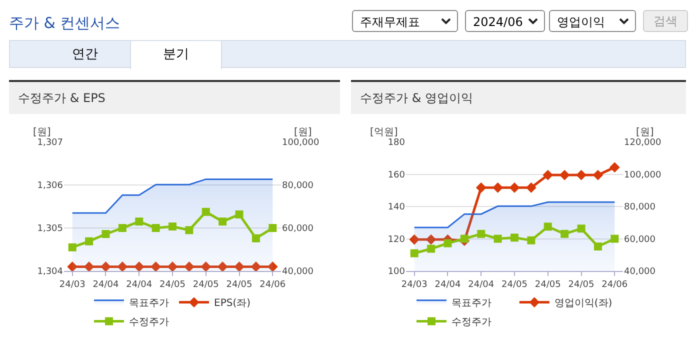 The width and height of the screenshot is (695, 349). What do you see at coordinates (85, 55) in the screenshot?
I see `text: 연간` at bounding box center [85, 55].